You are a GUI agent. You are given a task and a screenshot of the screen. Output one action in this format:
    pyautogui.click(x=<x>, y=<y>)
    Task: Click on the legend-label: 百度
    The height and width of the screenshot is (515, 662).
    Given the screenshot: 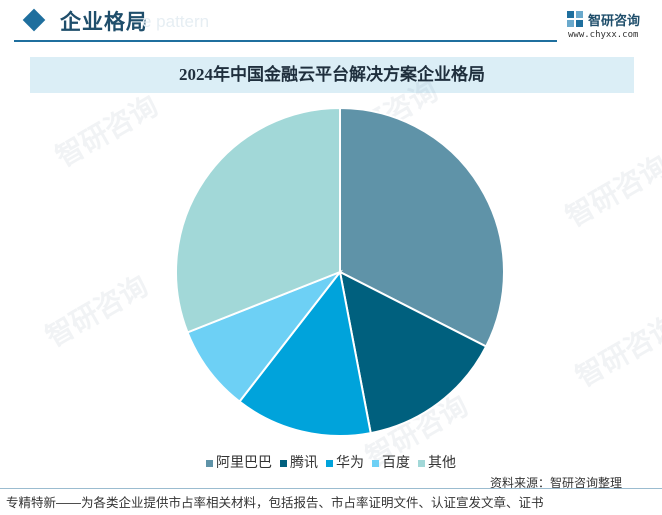 What is the action you would take?
    pyautogui.click(x=396, y=462)
    